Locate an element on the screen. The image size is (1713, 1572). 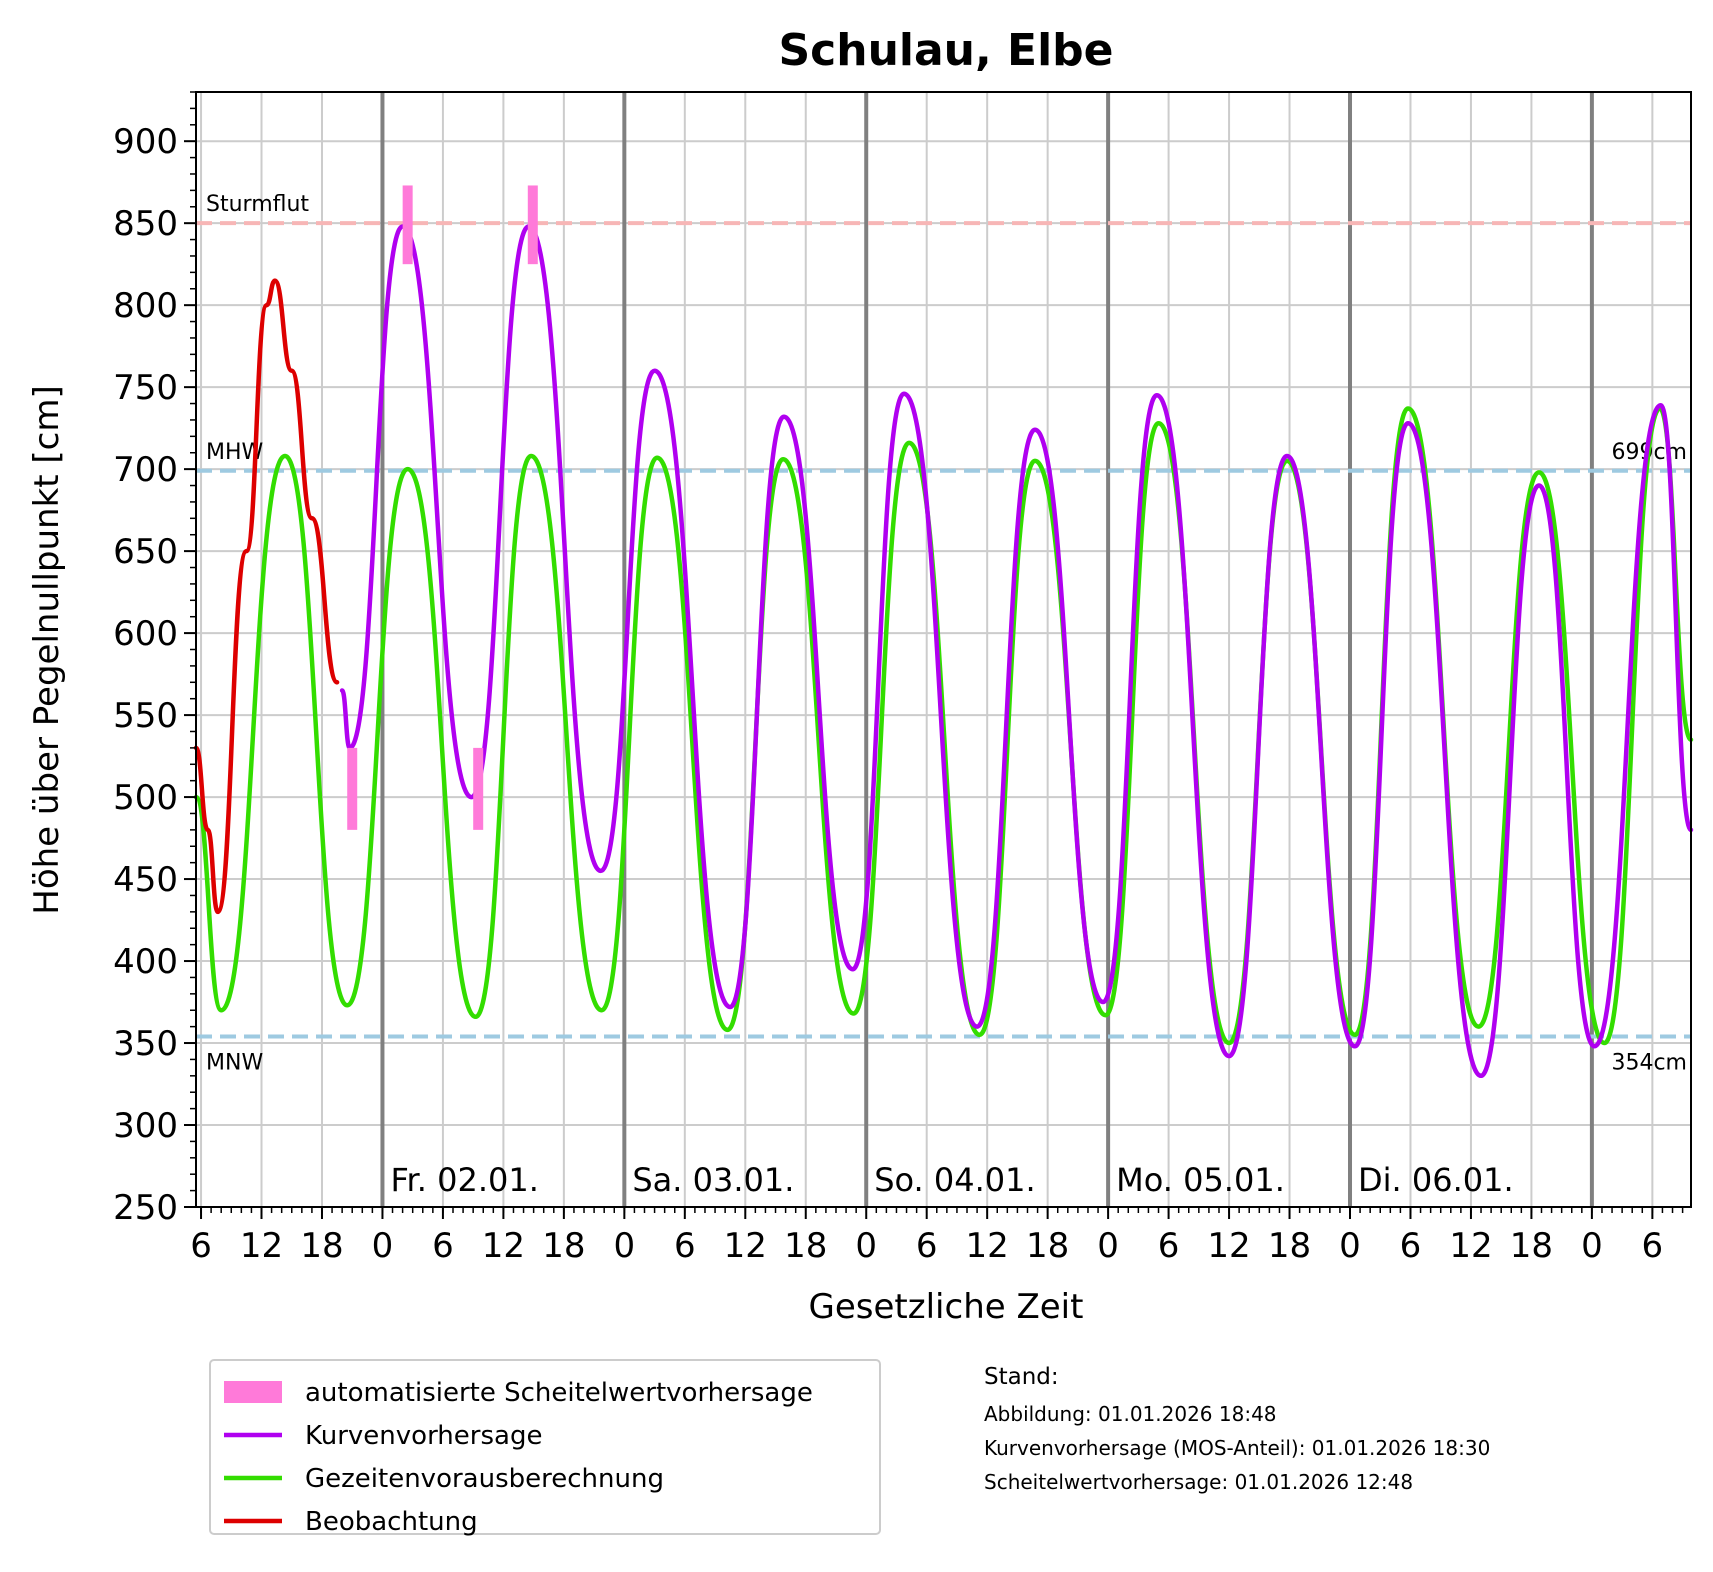
legend-frame is located at coordinates (545, 1447).